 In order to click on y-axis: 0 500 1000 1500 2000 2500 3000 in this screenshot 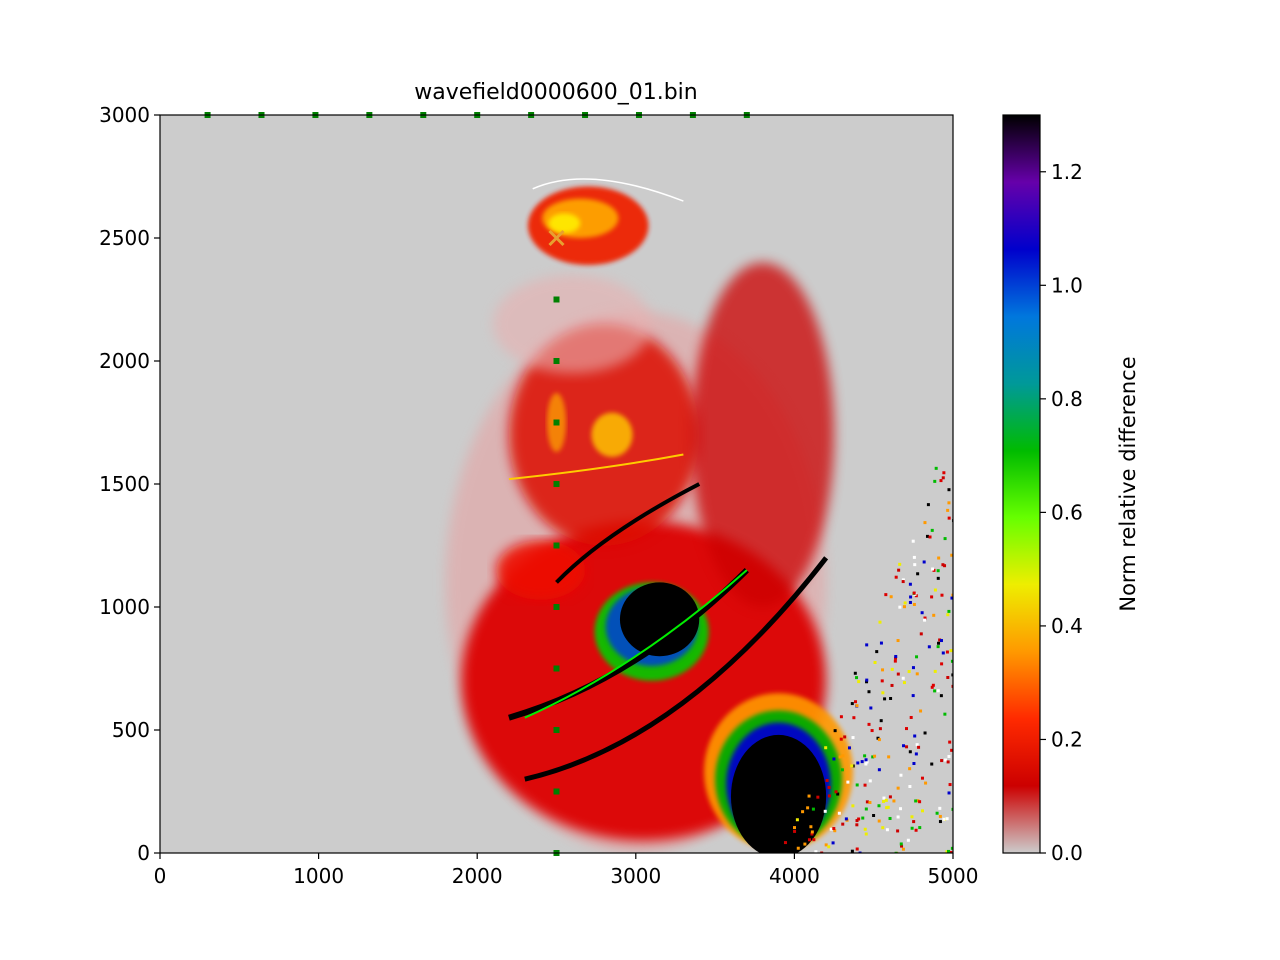, I will do `click(129, 484)`.